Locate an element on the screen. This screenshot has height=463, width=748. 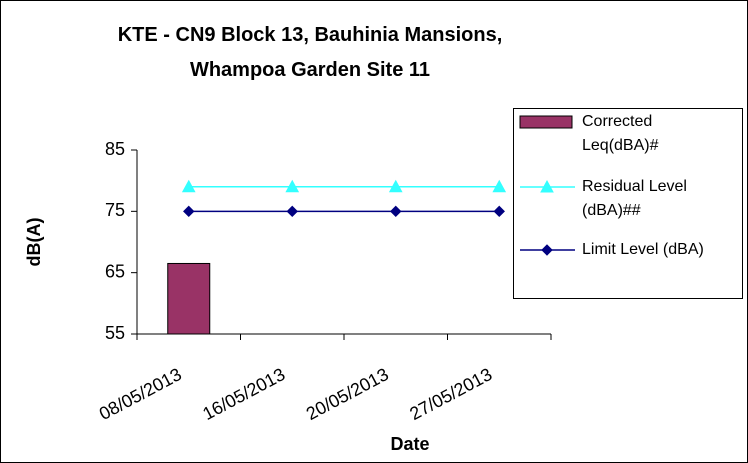
legend-label: Limit Level (dBA) is located at coordinates (643, 249).